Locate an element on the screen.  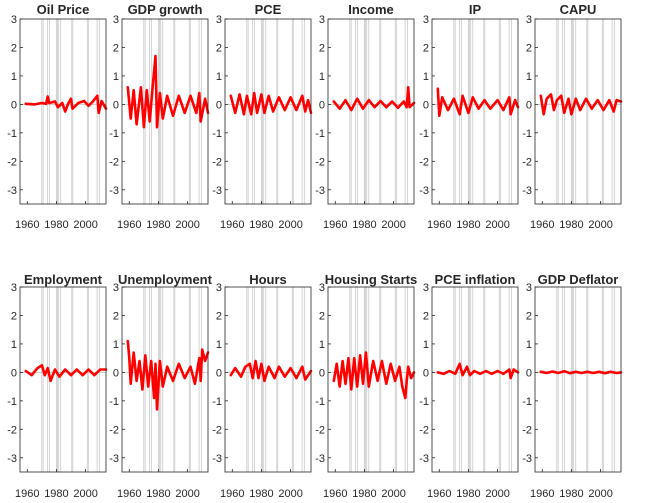
panel-unemployment: 3 2 1 0 -1 -2 -3 1960 1980 2000 Unemployment is located at coordinates (160, 386).